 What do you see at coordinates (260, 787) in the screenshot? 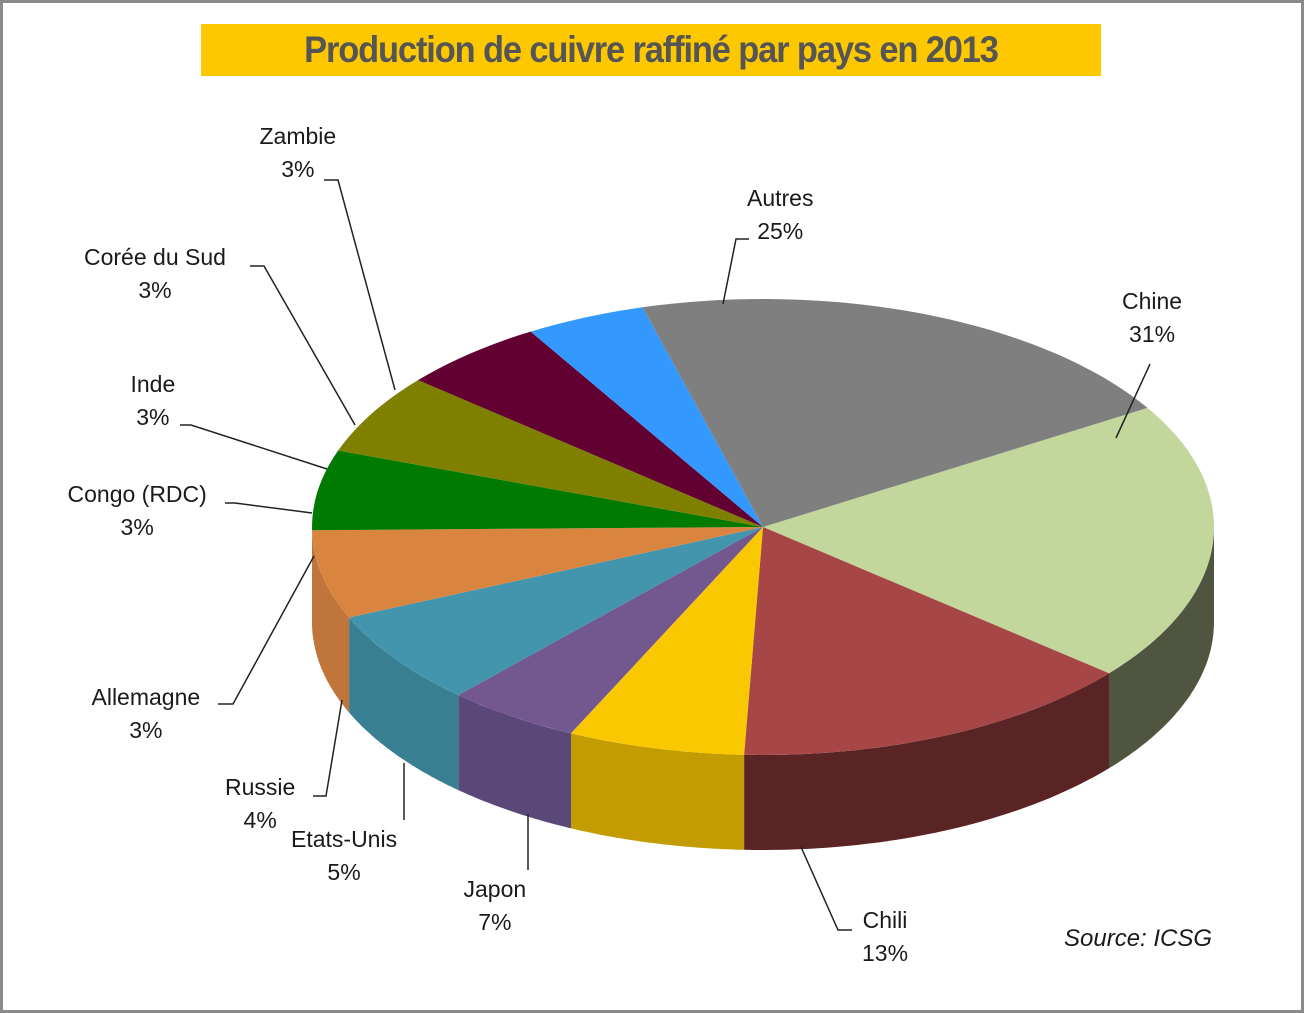
I see `slice-label-name: Russie` at bounding box center [260, 787].